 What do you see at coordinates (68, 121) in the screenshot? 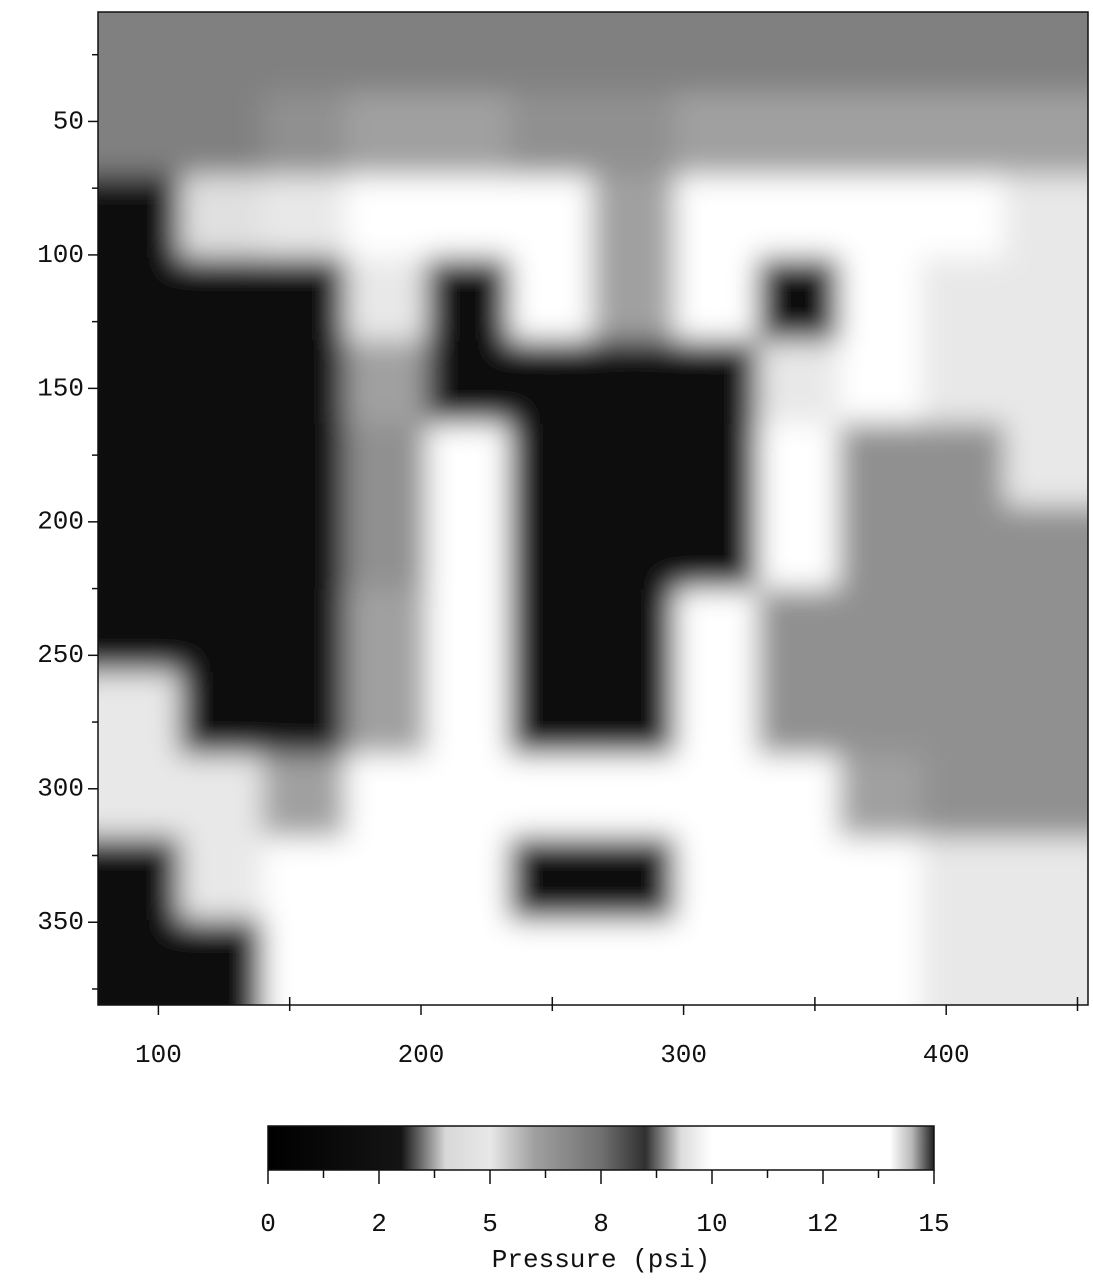
I see `y-tick-label: 50` at bounding box center [68, 121].